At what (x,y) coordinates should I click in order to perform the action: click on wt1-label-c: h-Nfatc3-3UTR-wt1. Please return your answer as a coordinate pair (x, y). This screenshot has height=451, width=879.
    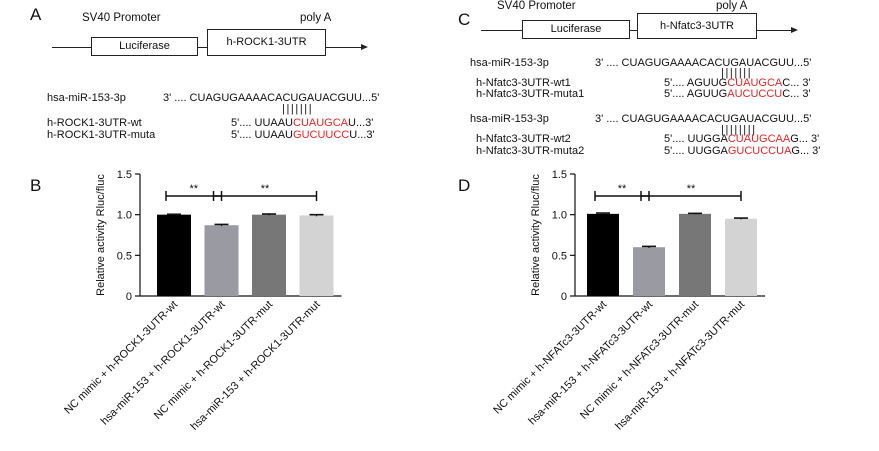
    Looking at the image, I should click on (523, 83).